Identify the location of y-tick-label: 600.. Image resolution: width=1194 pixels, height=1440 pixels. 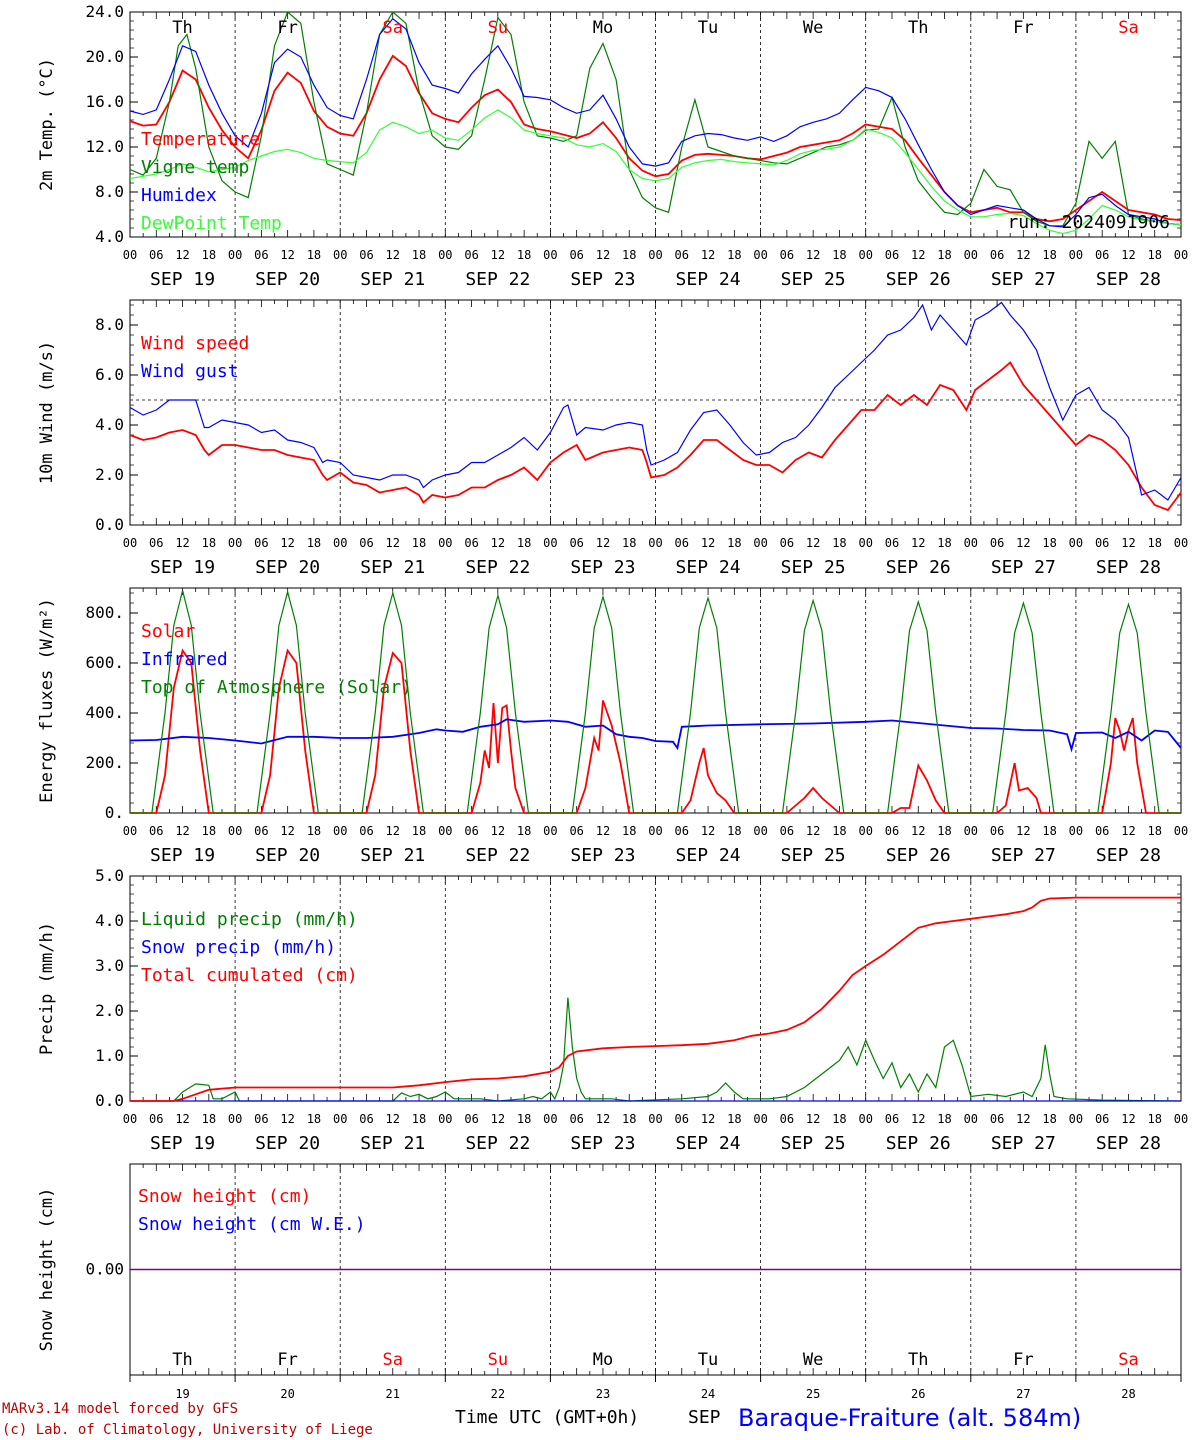
(104, 662).